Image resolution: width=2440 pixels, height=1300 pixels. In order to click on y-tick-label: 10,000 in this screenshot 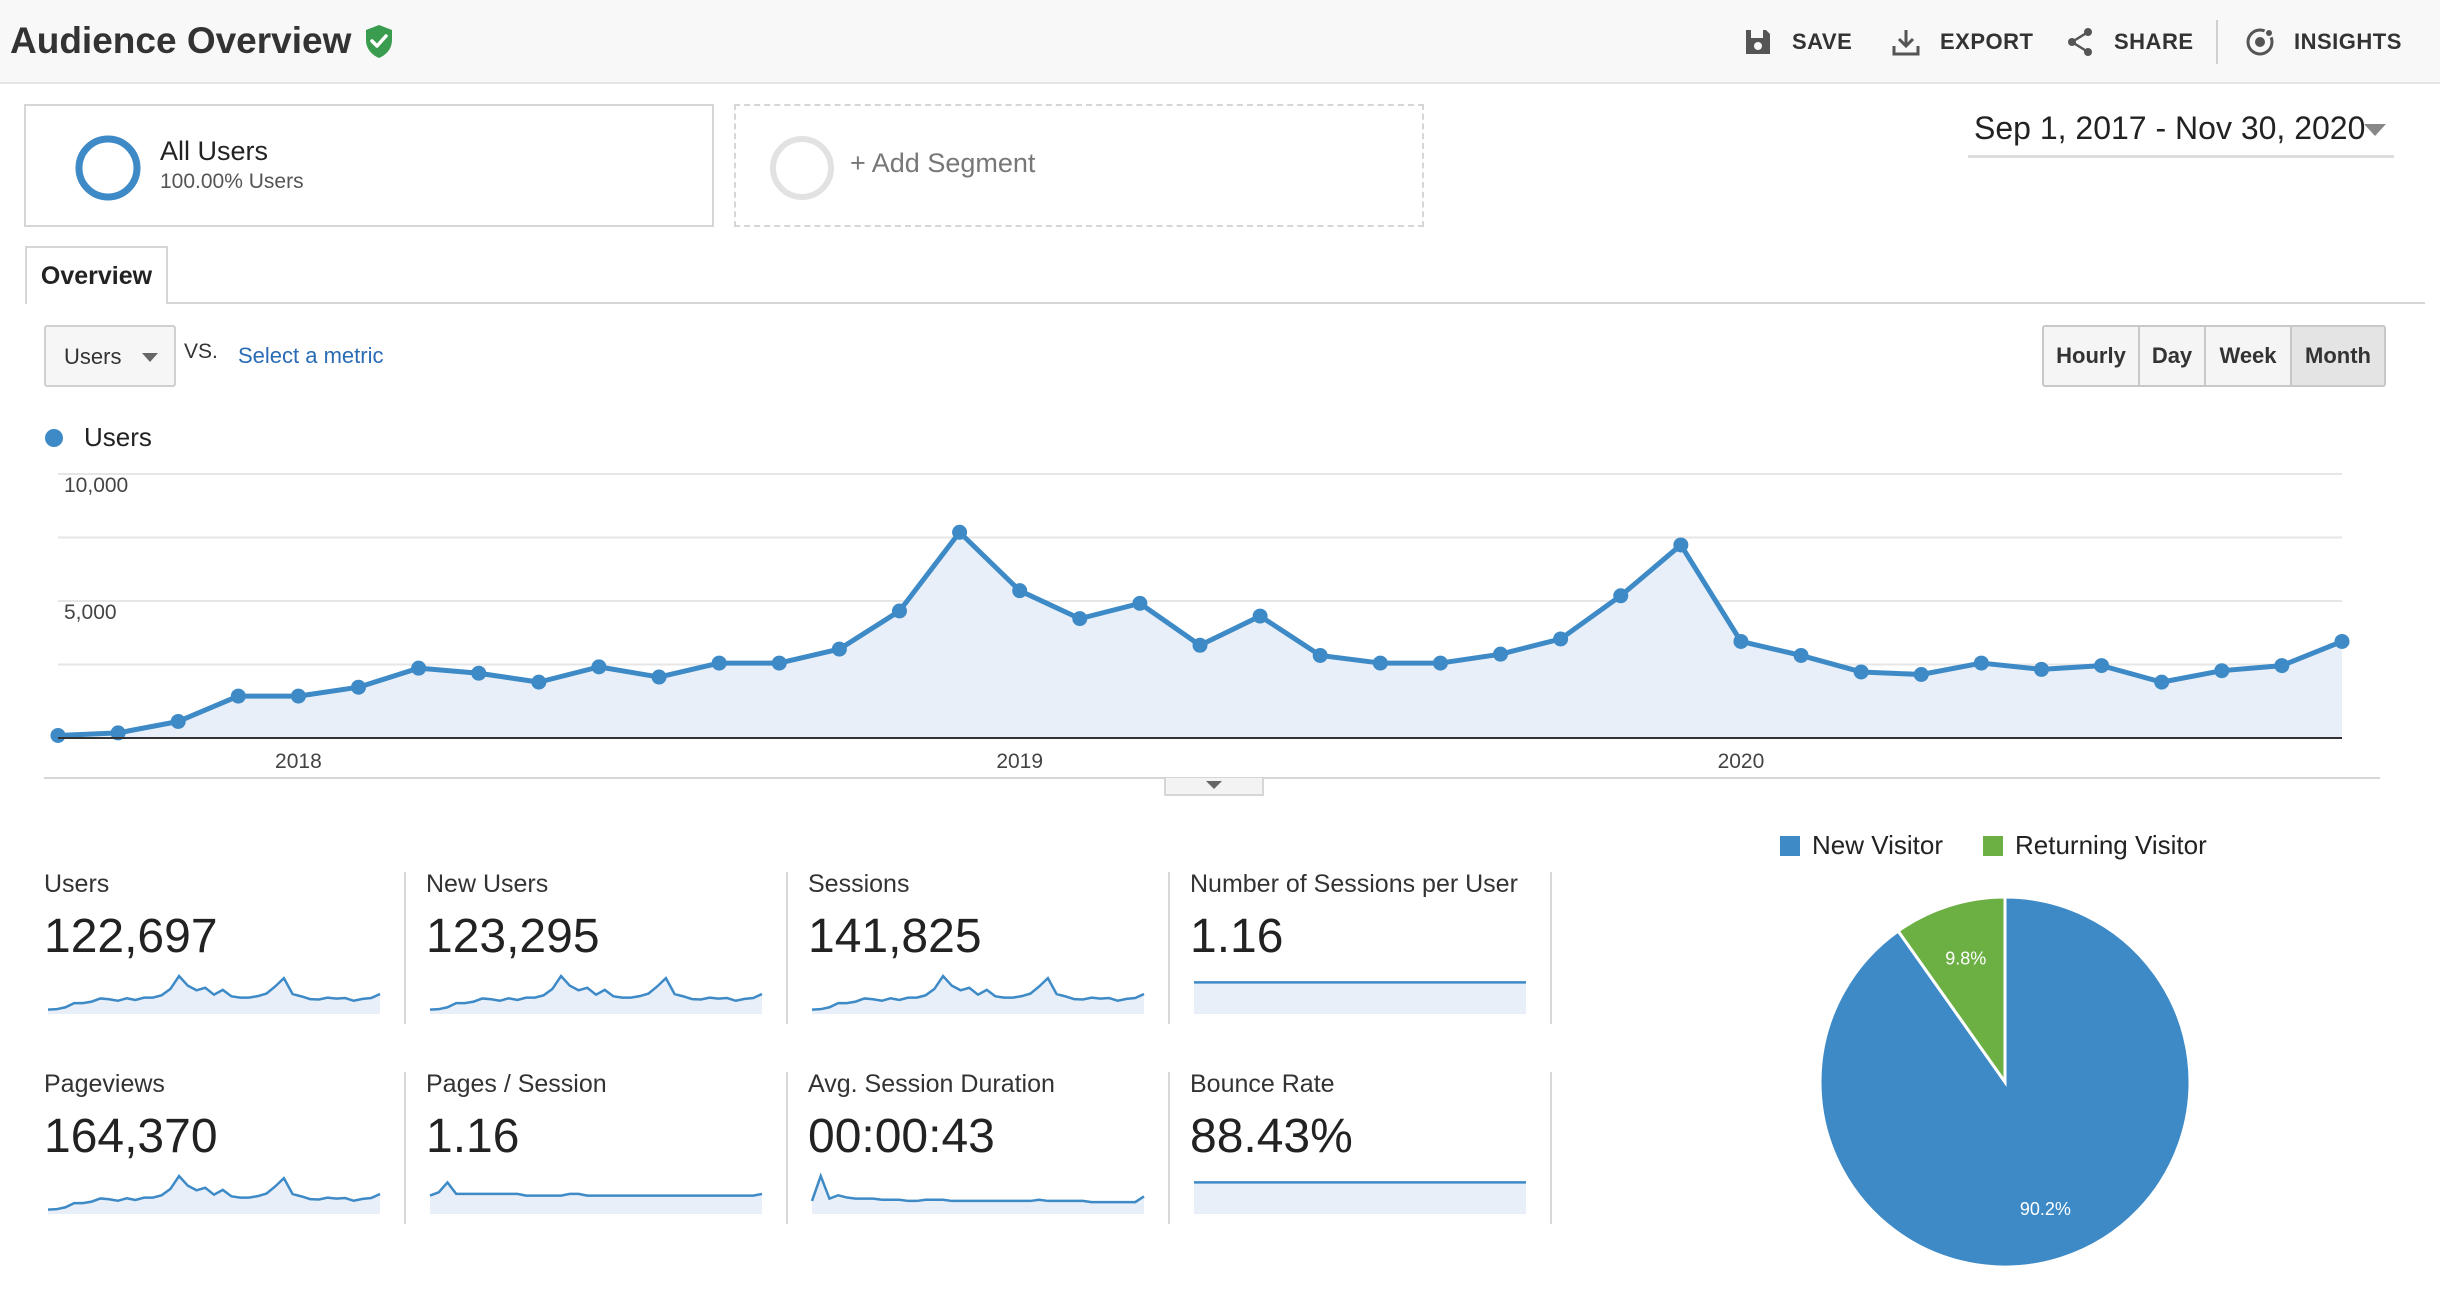, I will do `click(96, 485)`.